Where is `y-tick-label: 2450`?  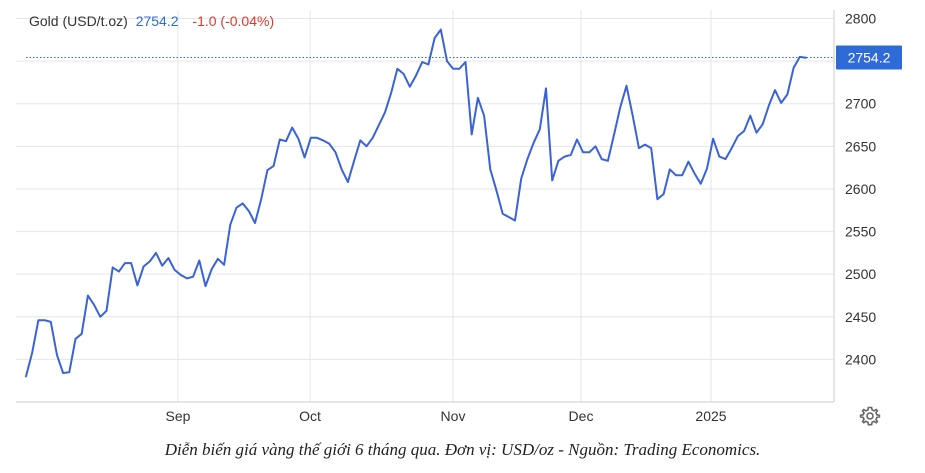
y-tick-label: 2450 is located at coordinates (860, 317).